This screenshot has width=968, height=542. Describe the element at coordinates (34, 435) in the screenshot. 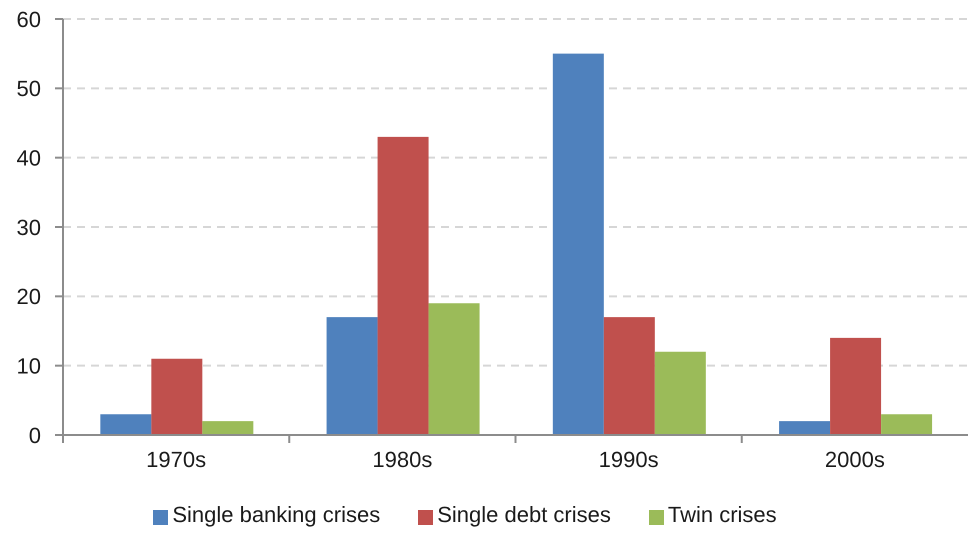

I see `y-tick-label: 0` at that location.